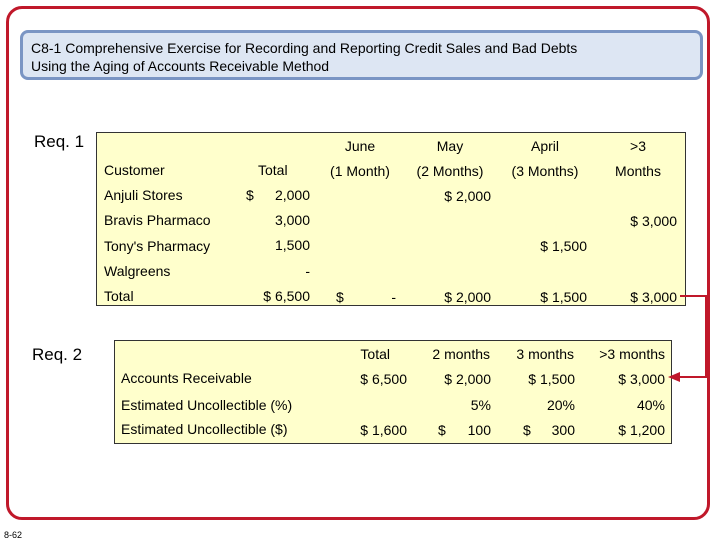  I want to click on amt-3-months: 300, so click(563, 430).